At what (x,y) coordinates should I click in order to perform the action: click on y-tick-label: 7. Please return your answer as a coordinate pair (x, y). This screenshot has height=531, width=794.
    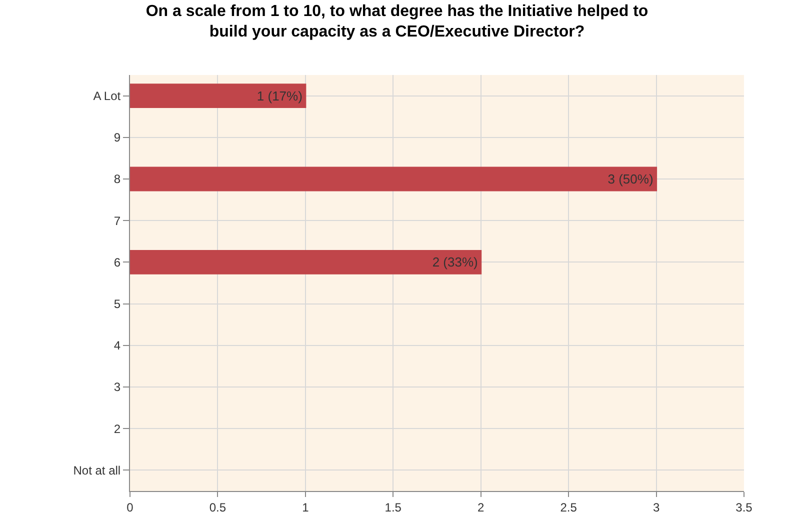
    Looking at the image, I should click on (117, 221).